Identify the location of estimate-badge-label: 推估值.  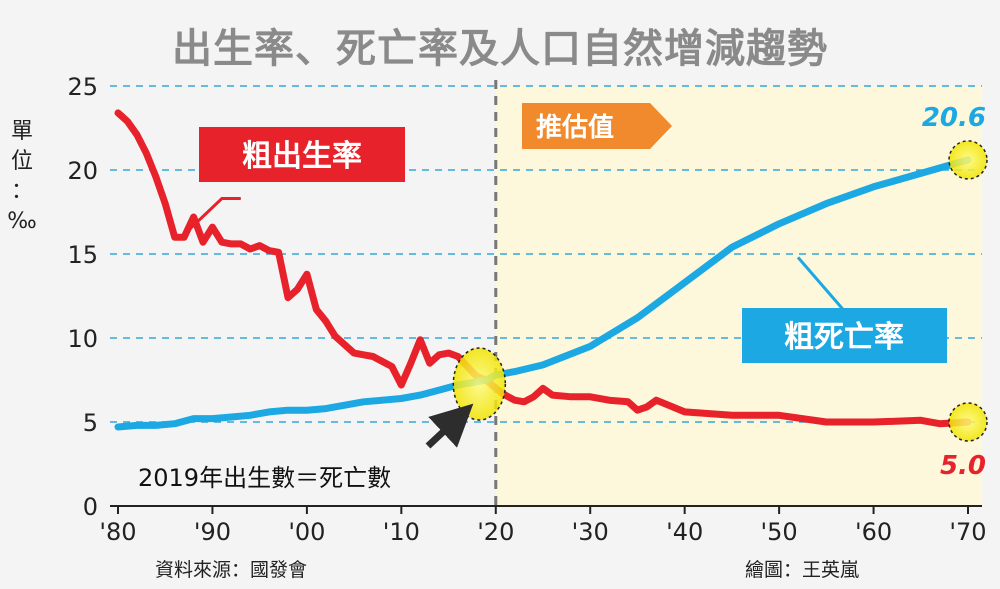
(575, 128).